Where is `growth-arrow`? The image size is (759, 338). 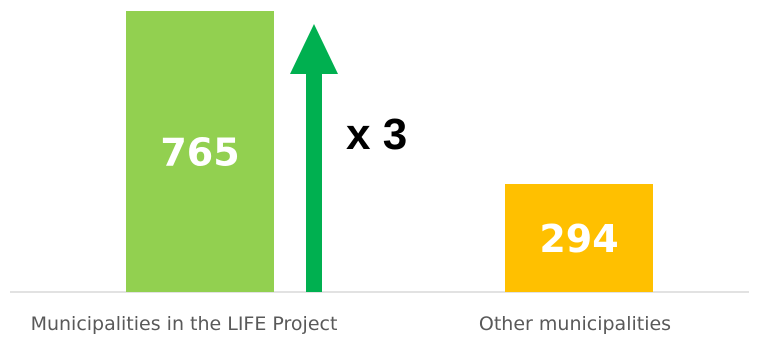 growth-arrow is located at coordinates (314, 158).